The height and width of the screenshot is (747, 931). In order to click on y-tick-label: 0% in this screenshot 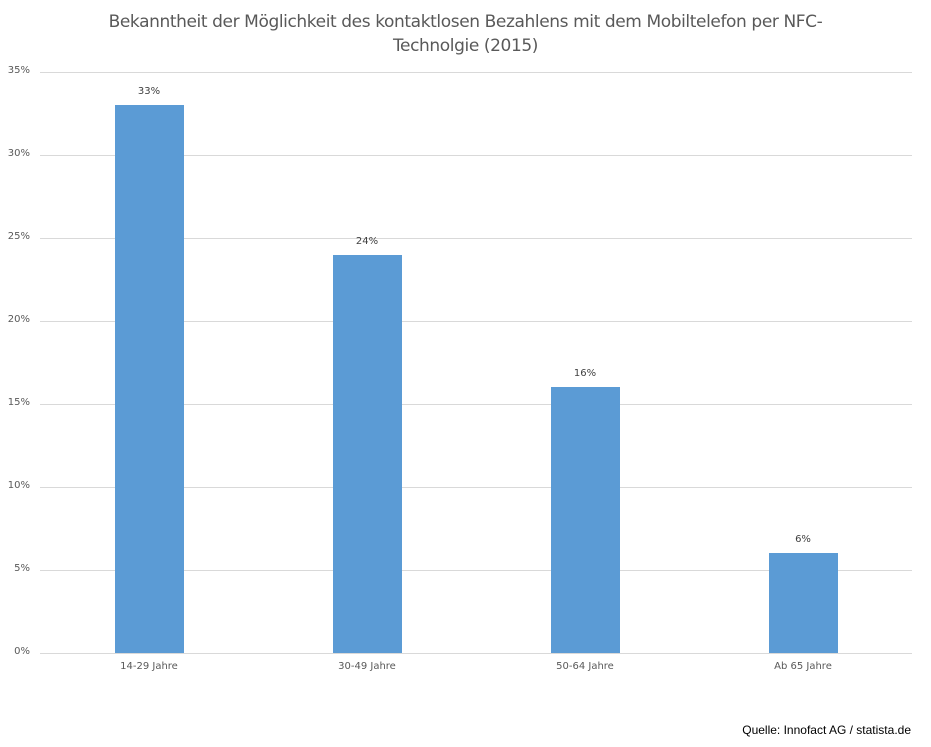, I will do `click(22, 651)`.